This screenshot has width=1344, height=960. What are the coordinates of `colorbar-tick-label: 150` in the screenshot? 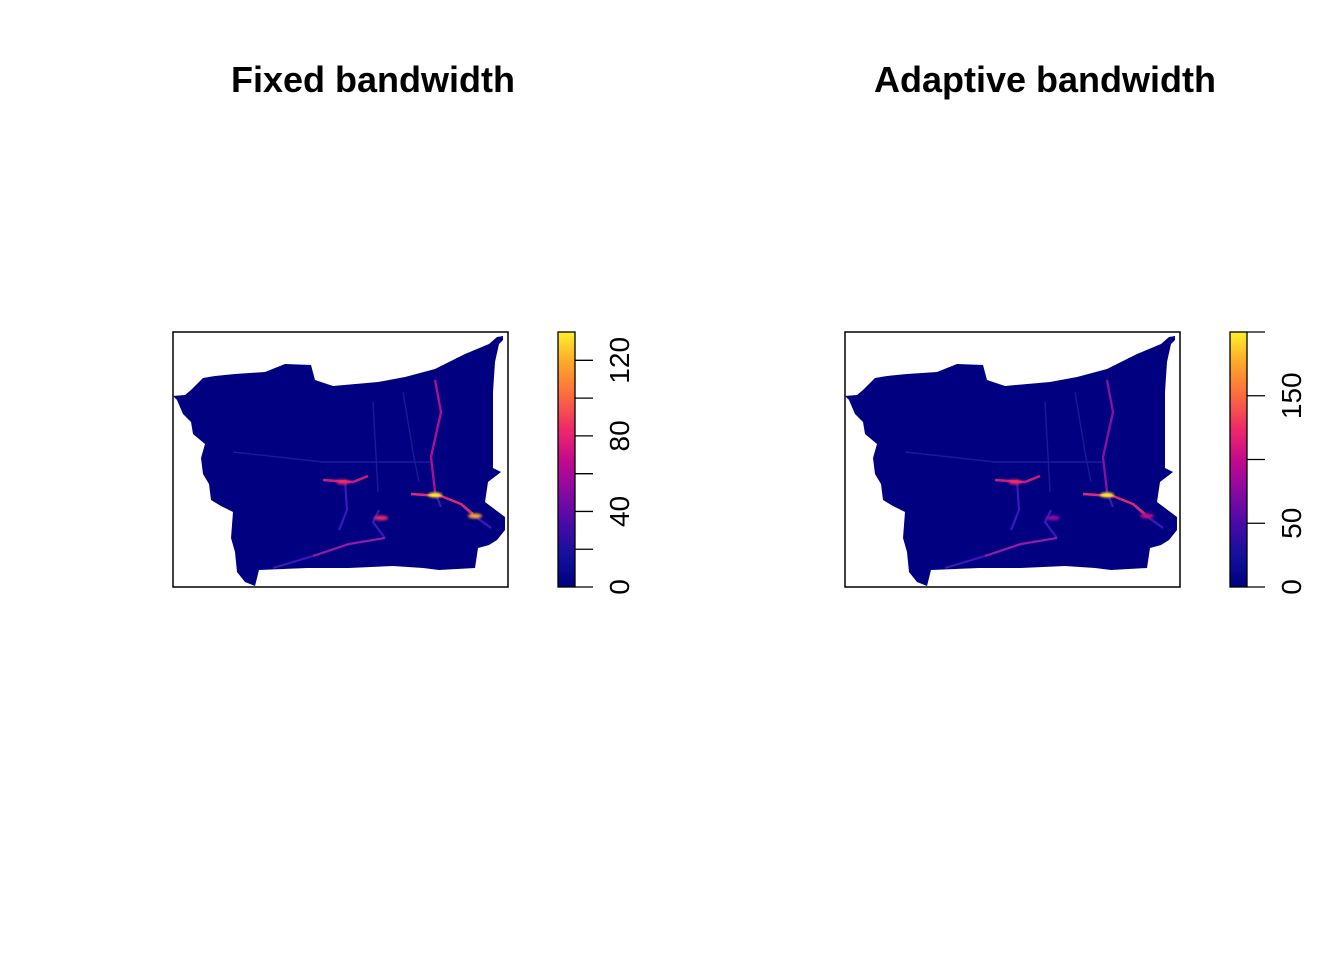 It's located at (1291, 395).